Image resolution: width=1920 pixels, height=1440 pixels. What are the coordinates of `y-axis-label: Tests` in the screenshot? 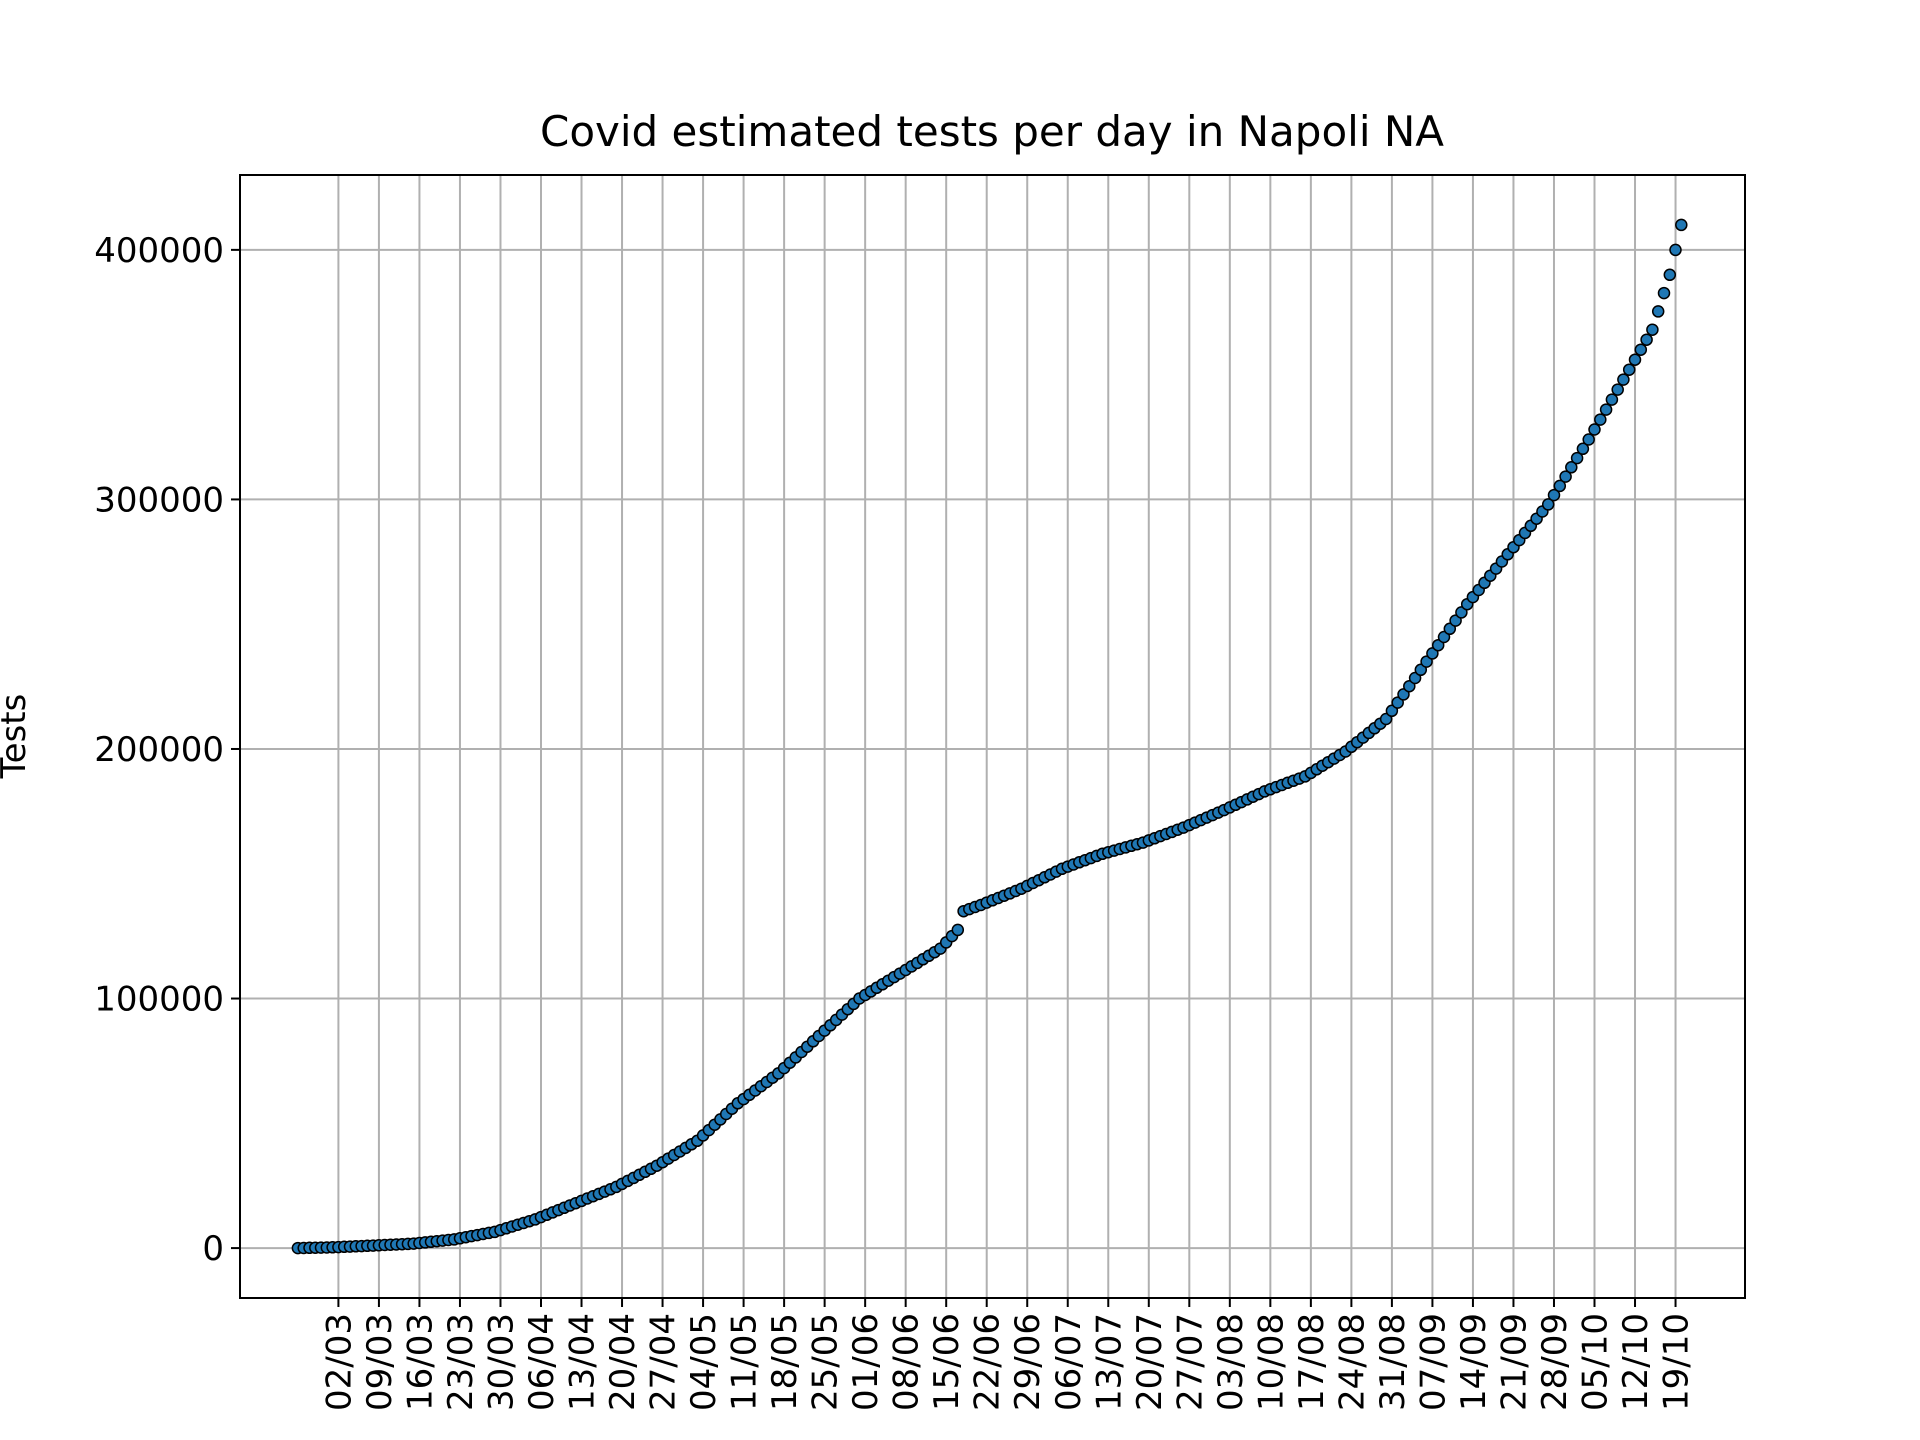 It's located at (17, 737).